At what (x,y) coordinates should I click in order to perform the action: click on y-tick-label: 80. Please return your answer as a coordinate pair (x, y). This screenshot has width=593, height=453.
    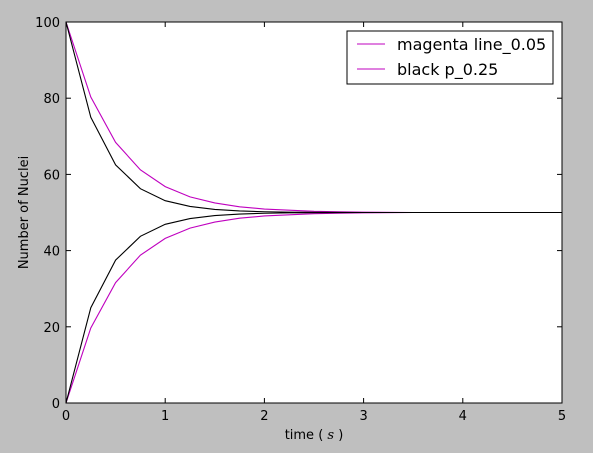
    Looking at the image, I should click on (51, 99).